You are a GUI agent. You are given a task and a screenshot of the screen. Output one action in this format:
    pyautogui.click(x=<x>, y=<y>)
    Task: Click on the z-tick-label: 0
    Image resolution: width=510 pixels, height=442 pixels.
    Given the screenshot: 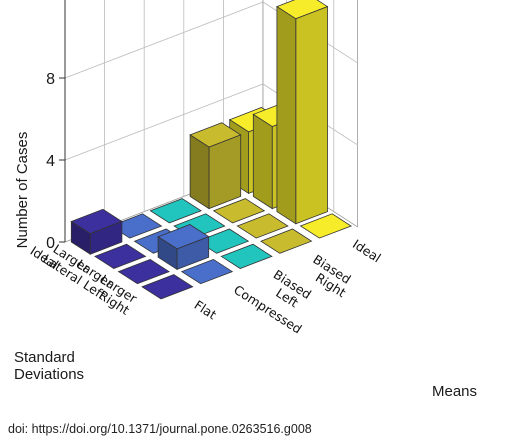 What is the action you would take?
    pyautogui.click(x=50, y=243)
    